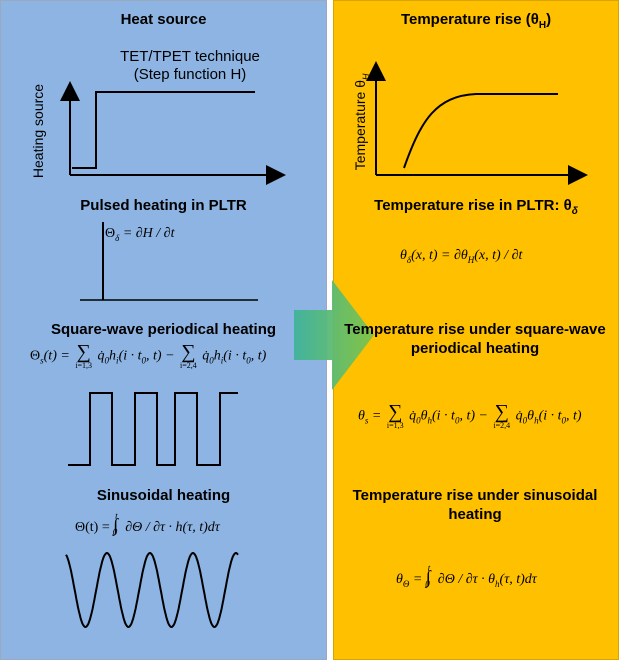  I want to click on sinusoidal-heating-title: Sinusoidal heating, so click(163, 495).